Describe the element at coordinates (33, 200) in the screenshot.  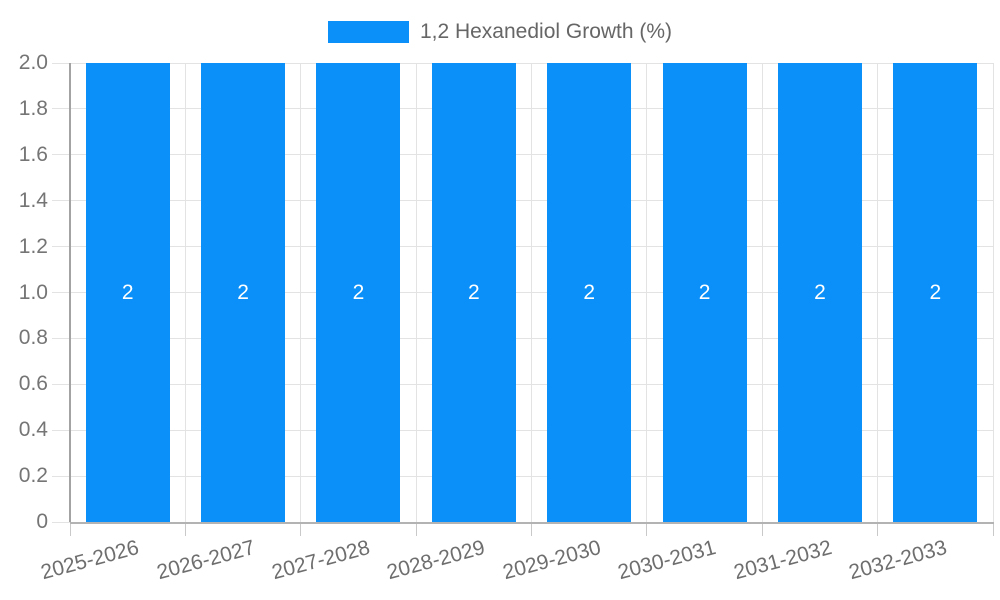
I see `y-tick-label: 1.4` at that location.